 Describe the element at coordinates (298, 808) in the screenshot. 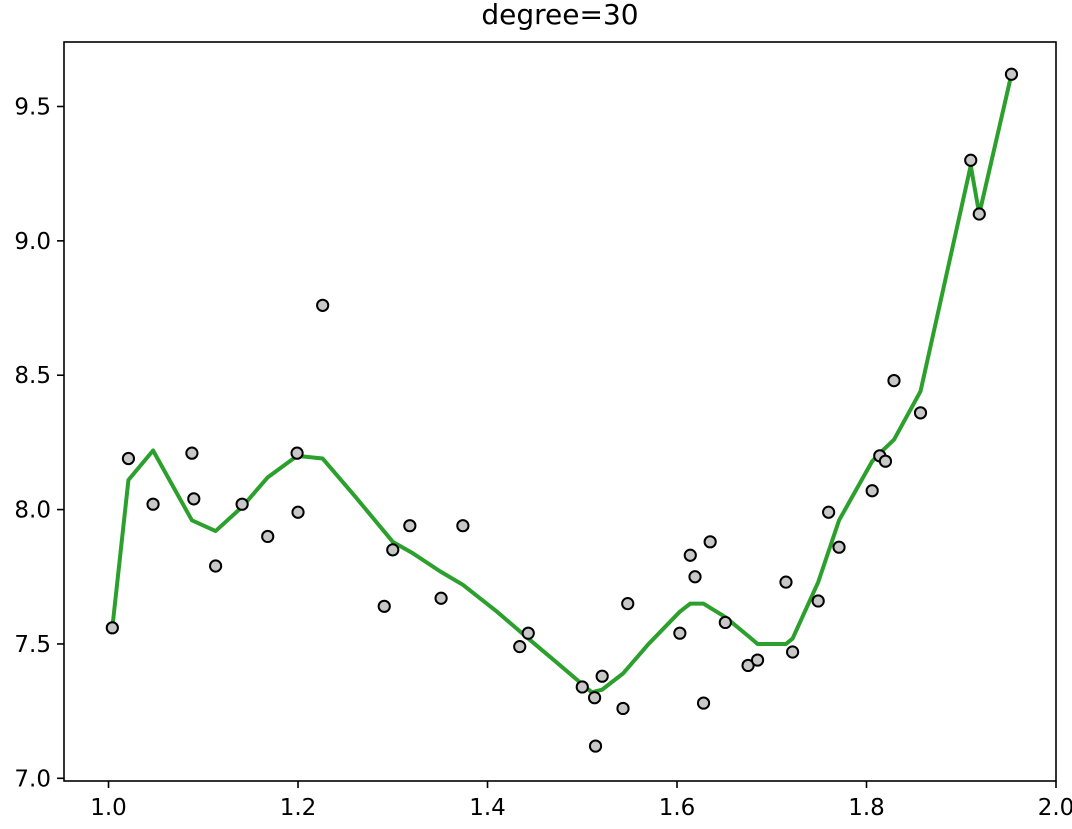

I see `x-tick-label: 1.2` at that location.